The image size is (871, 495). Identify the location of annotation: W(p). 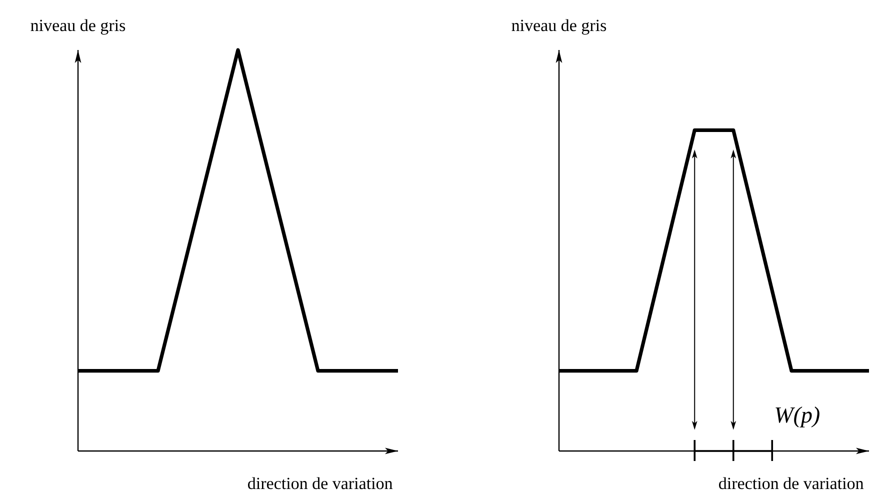
(798, 417).